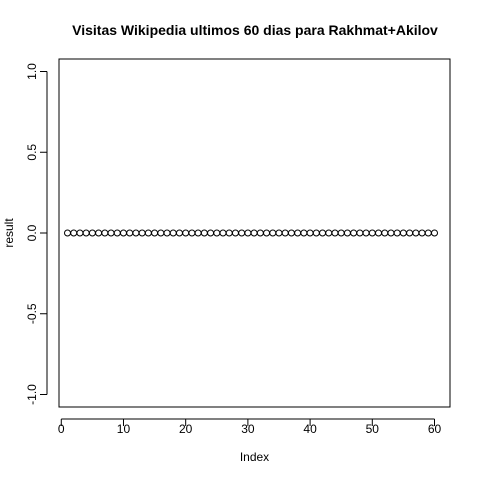 The width and height of the screenshot is (480, 480). Describe the element at coordinates (124, 429) in the screenshot. I see `x-tick-label: 10` at that location.